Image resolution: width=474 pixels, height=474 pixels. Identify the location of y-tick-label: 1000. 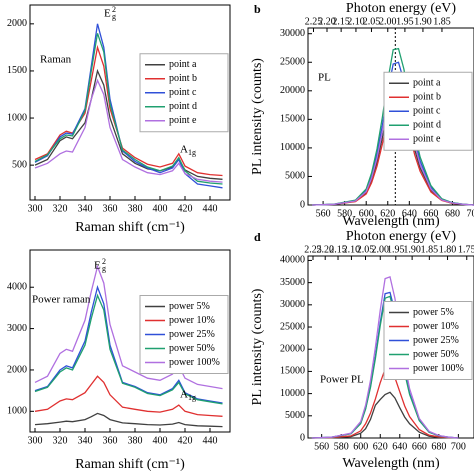
(17, 411).